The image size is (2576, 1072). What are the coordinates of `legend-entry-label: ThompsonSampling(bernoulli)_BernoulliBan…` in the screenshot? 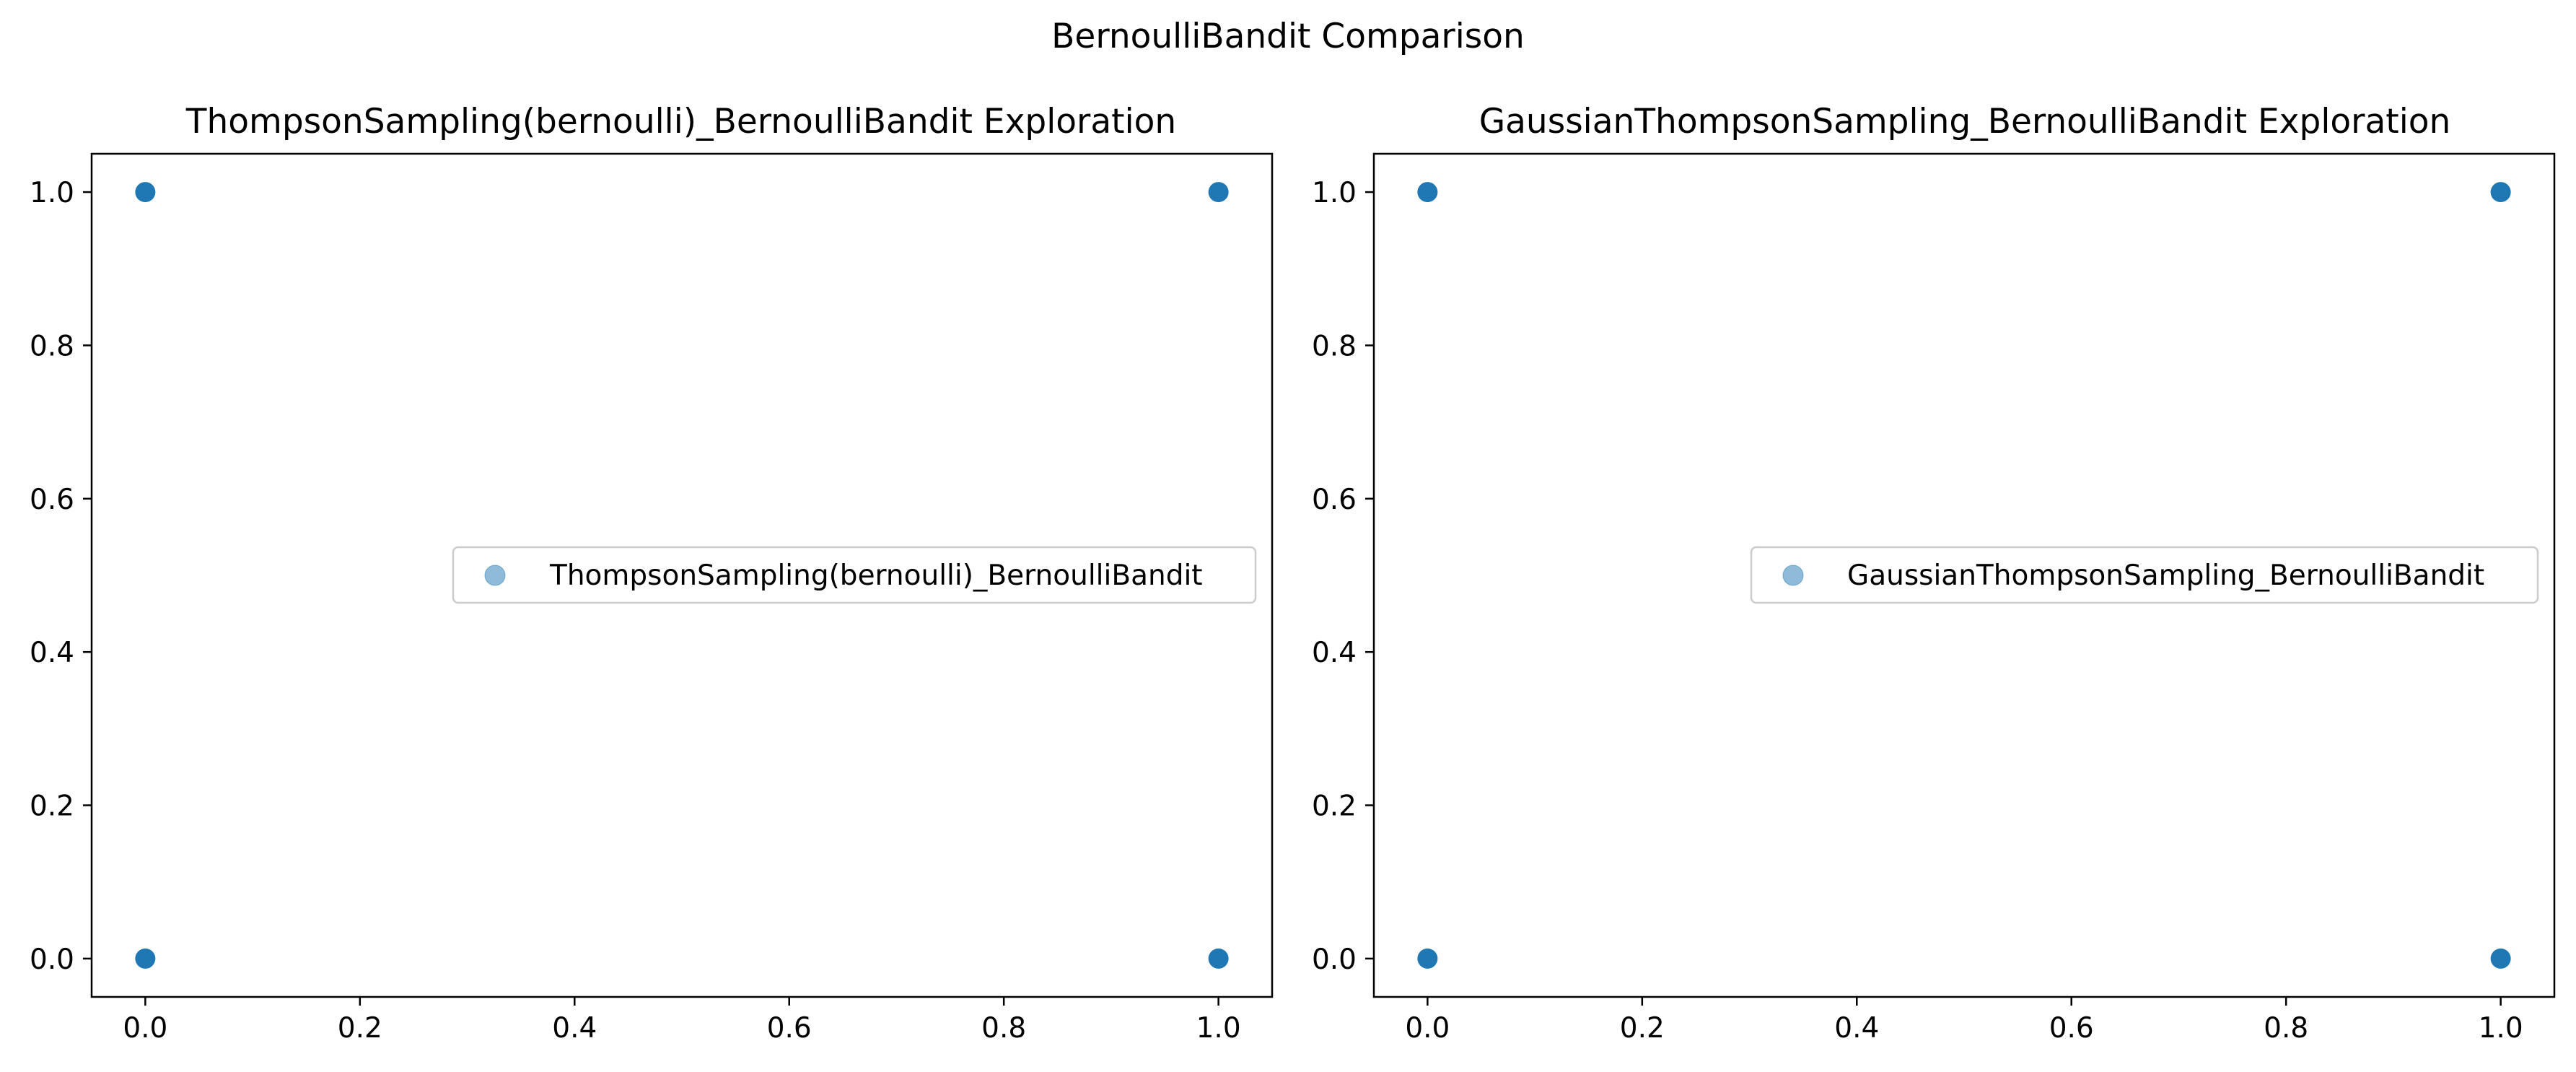 It's located at (876, 575).